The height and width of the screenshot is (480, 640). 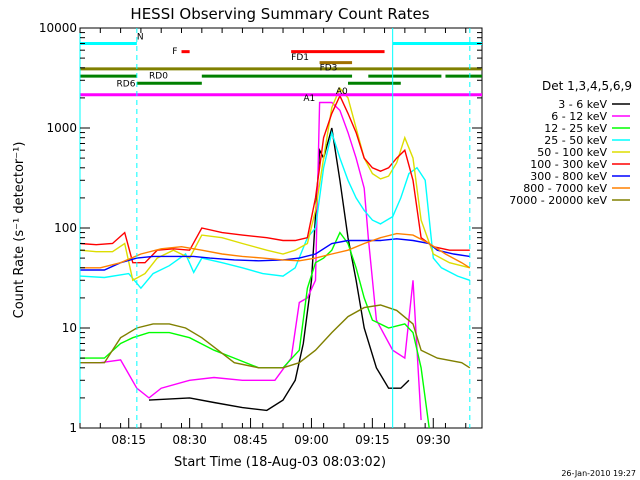 I want to click on legend-entry-3-6-kev: 3 - 6 keV, so click(x=594, y=104).